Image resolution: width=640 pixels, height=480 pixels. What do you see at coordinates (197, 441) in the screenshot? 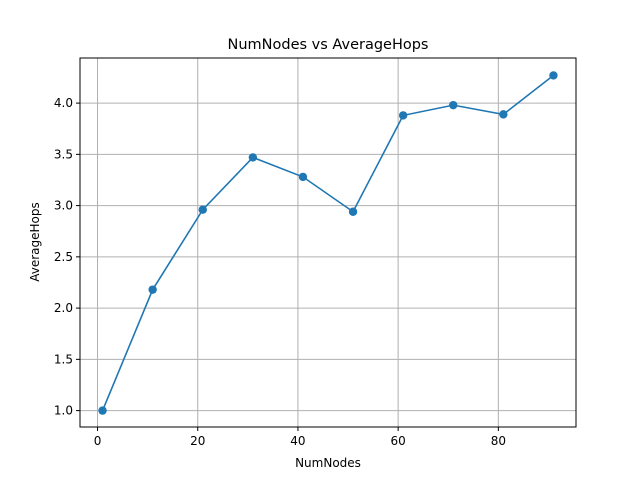
I see `x-tick-label: 20` at bounding box center [197, 441].